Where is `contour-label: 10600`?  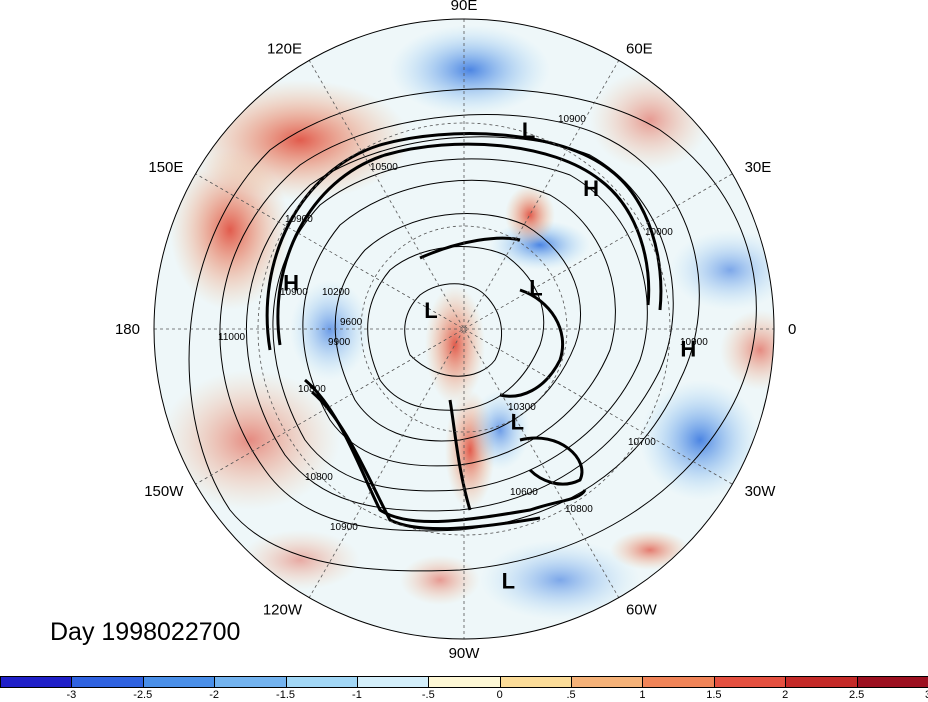
contour-label: 10600 is located at coordinates (524, 492).